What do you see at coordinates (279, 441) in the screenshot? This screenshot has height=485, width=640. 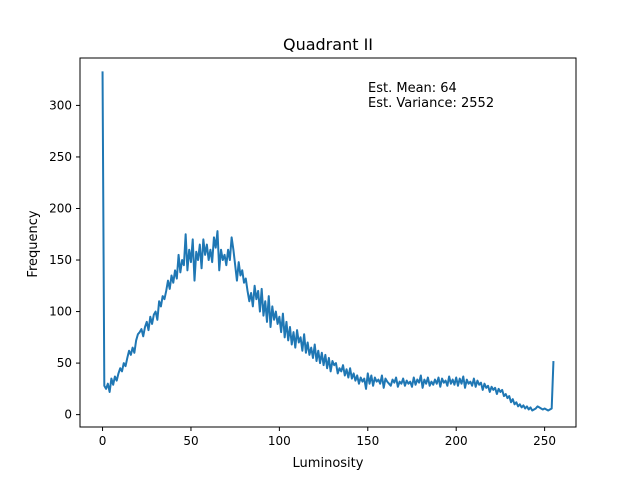 I see `x-tick-label: 100` at bounding box center [279, 441].